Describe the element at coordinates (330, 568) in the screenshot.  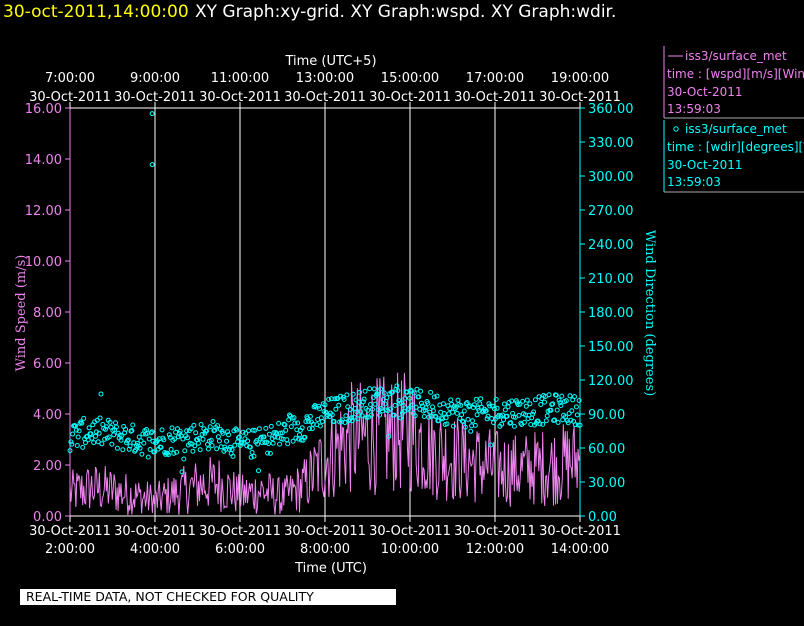
I see `bottom-axis-title: Time (UTC)` at that location.